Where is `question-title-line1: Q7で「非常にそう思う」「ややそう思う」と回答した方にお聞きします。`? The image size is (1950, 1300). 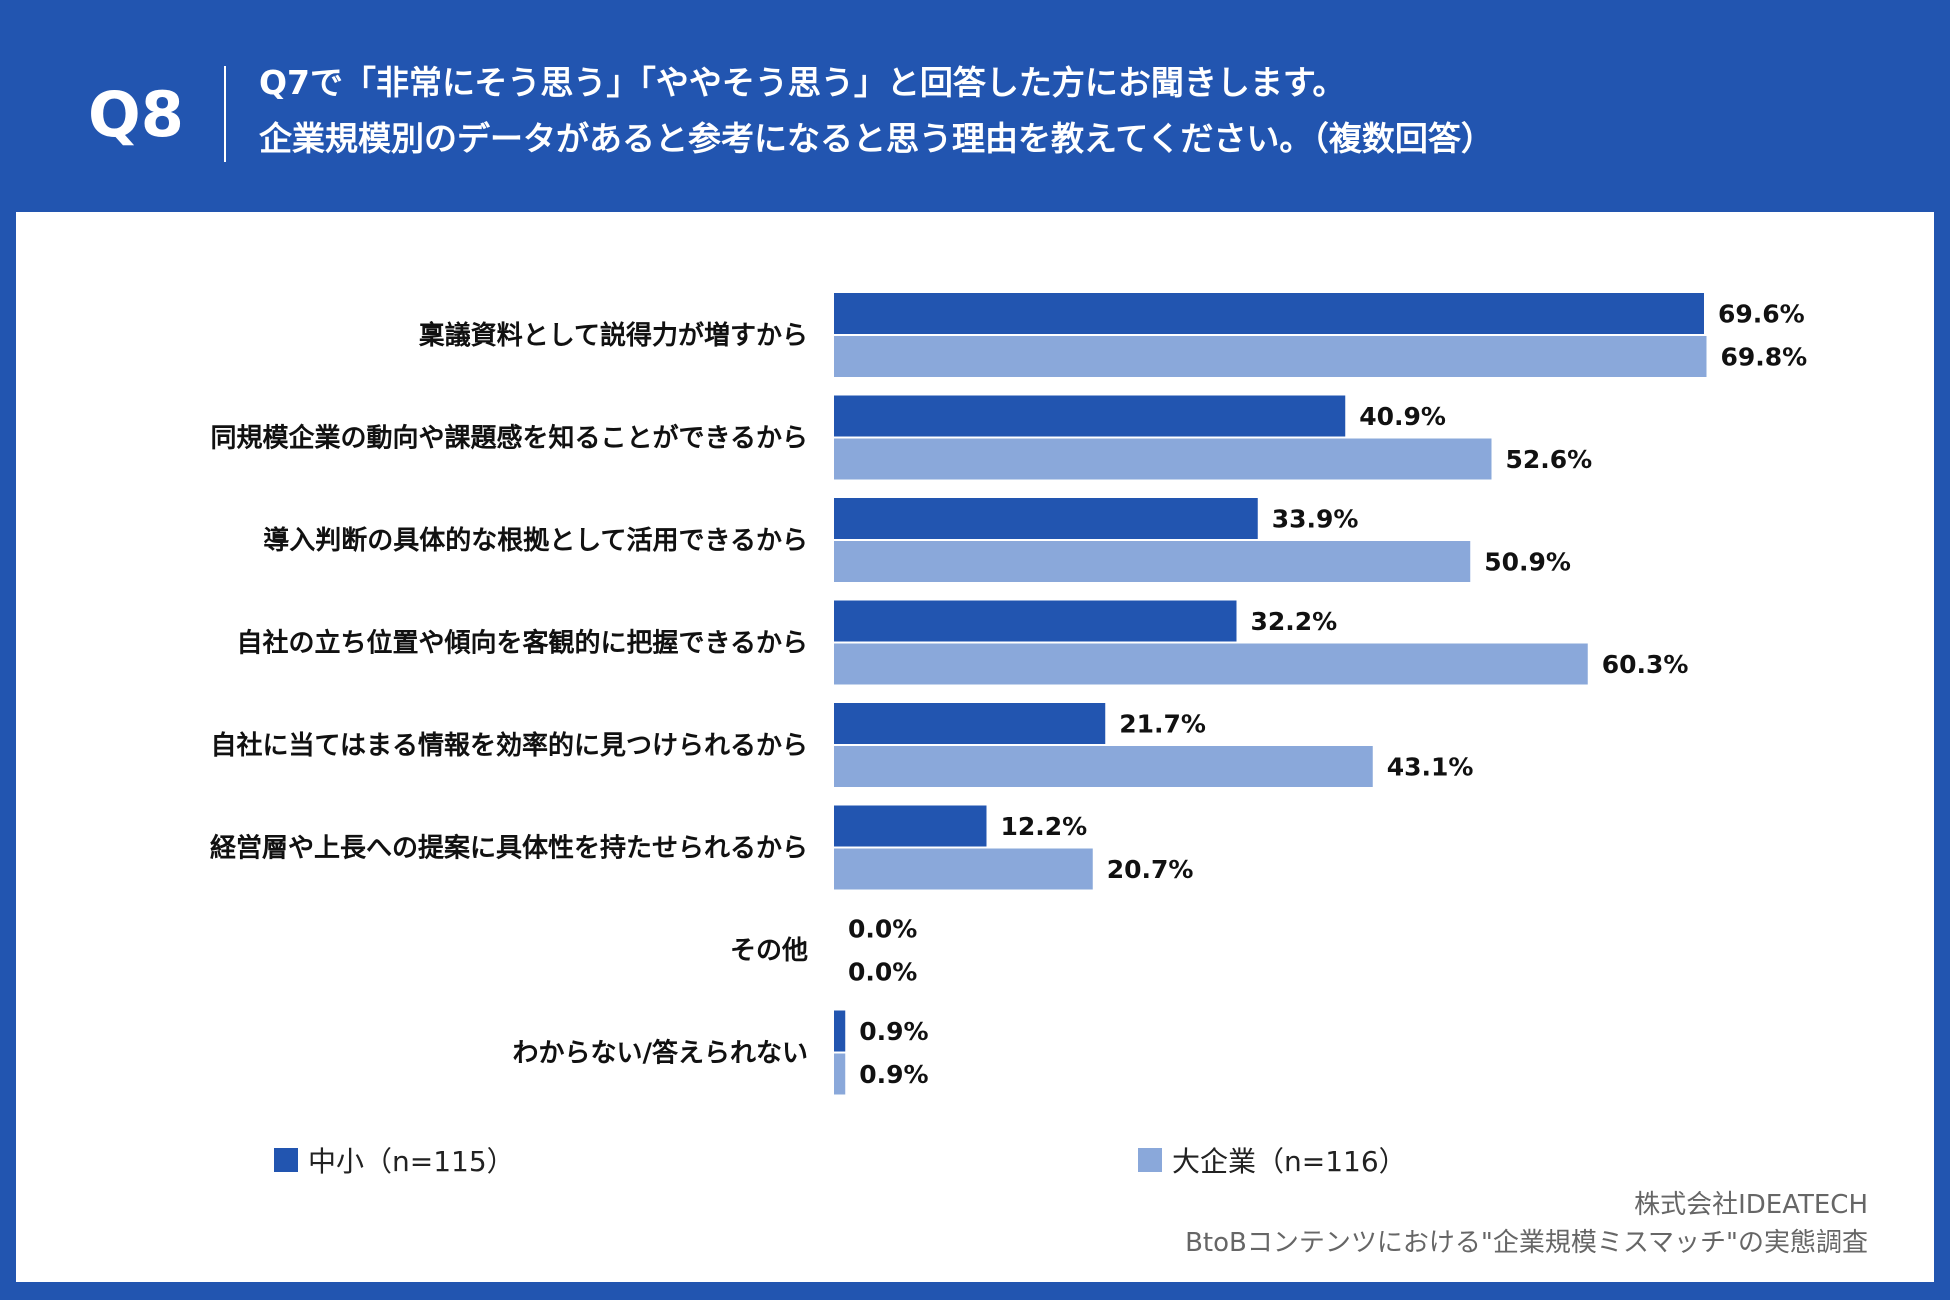 question-title-line1: Q7で「非常にそう思う」「ややそう思う」と回答した方にお聞きします。 is located at coordinates (802, 82).